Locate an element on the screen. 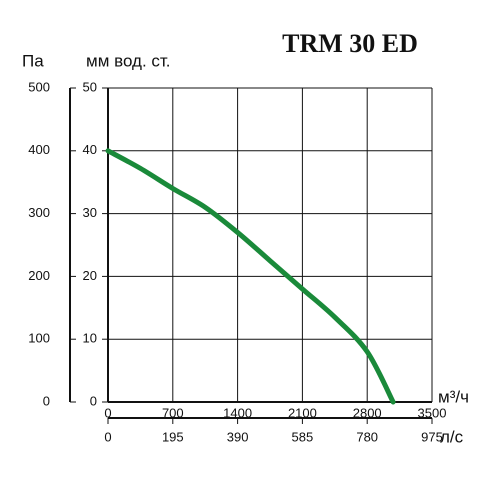 This screenshot has width=500, height=500. y2-tick-label: 0 is located at coordinates (93, 400).